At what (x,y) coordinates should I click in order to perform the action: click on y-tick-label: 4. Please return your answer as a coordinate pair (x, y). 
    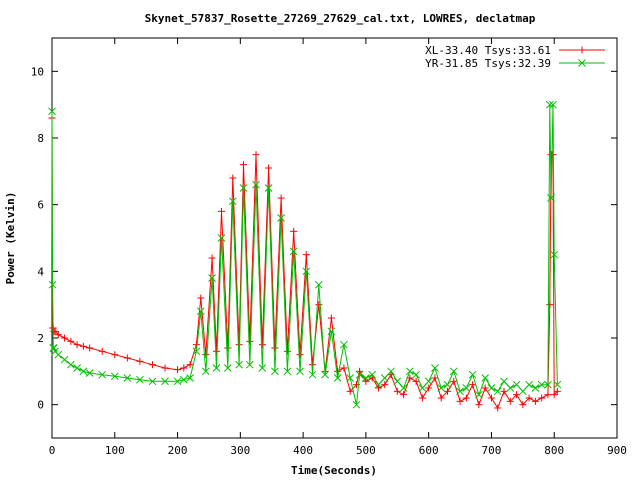
    Looking at the image, I should click on (40, 271).